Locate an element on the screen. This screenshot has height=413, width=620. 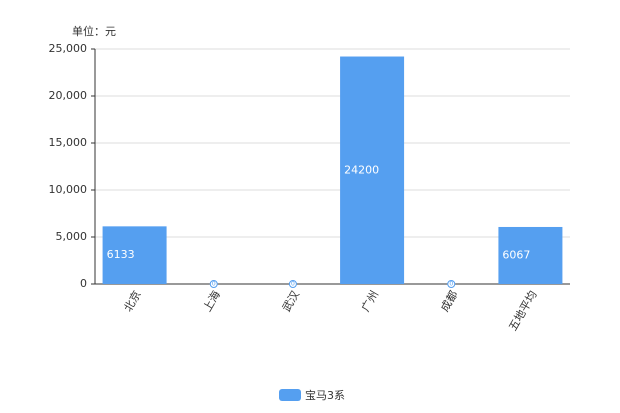
x-tick-label: 五地平均 is located at coordinates (522, 311).